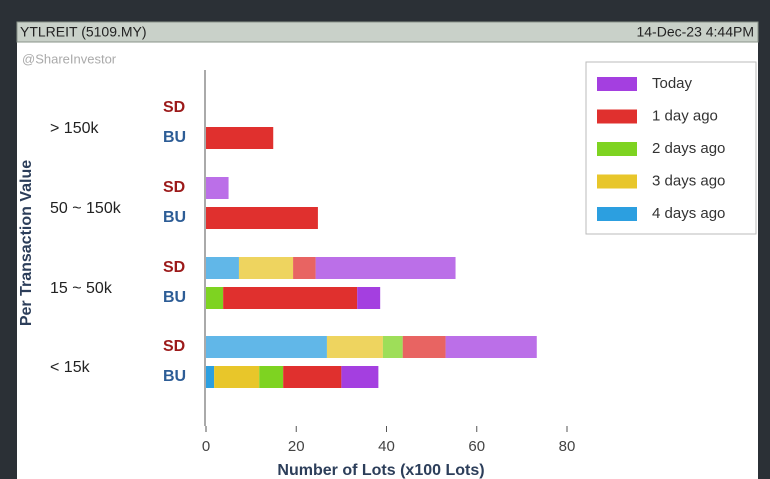 The height and width of the screenshot is (479, 770). Describe the element at coordinates (688, 148) in the screenshot. I see `legend-label: 2 days ago` at that location.